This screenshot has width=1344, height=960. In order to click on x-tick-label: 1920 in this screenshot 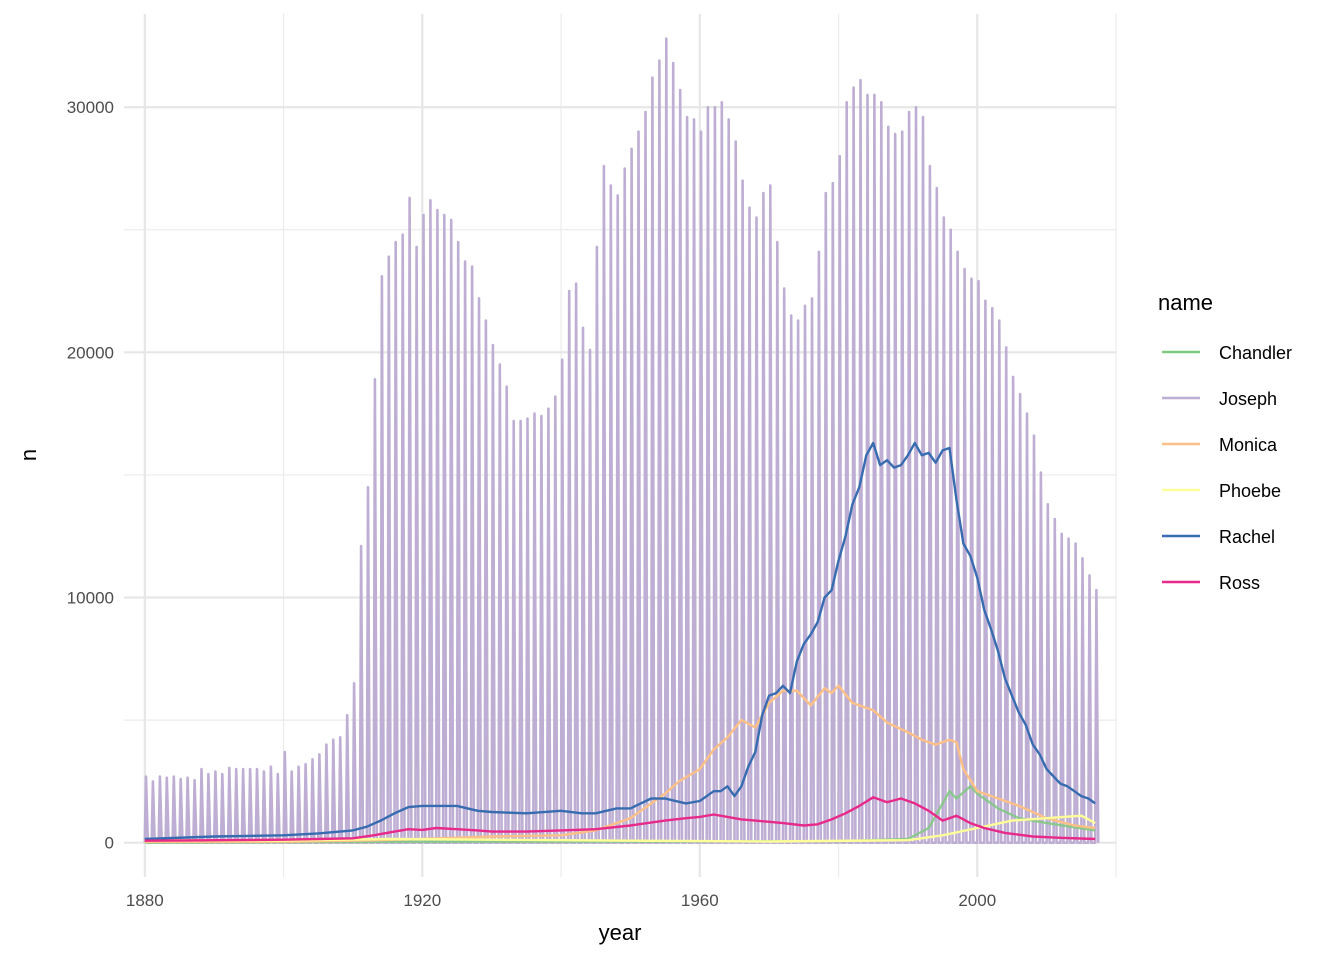, I will do `click(422, 900)`.